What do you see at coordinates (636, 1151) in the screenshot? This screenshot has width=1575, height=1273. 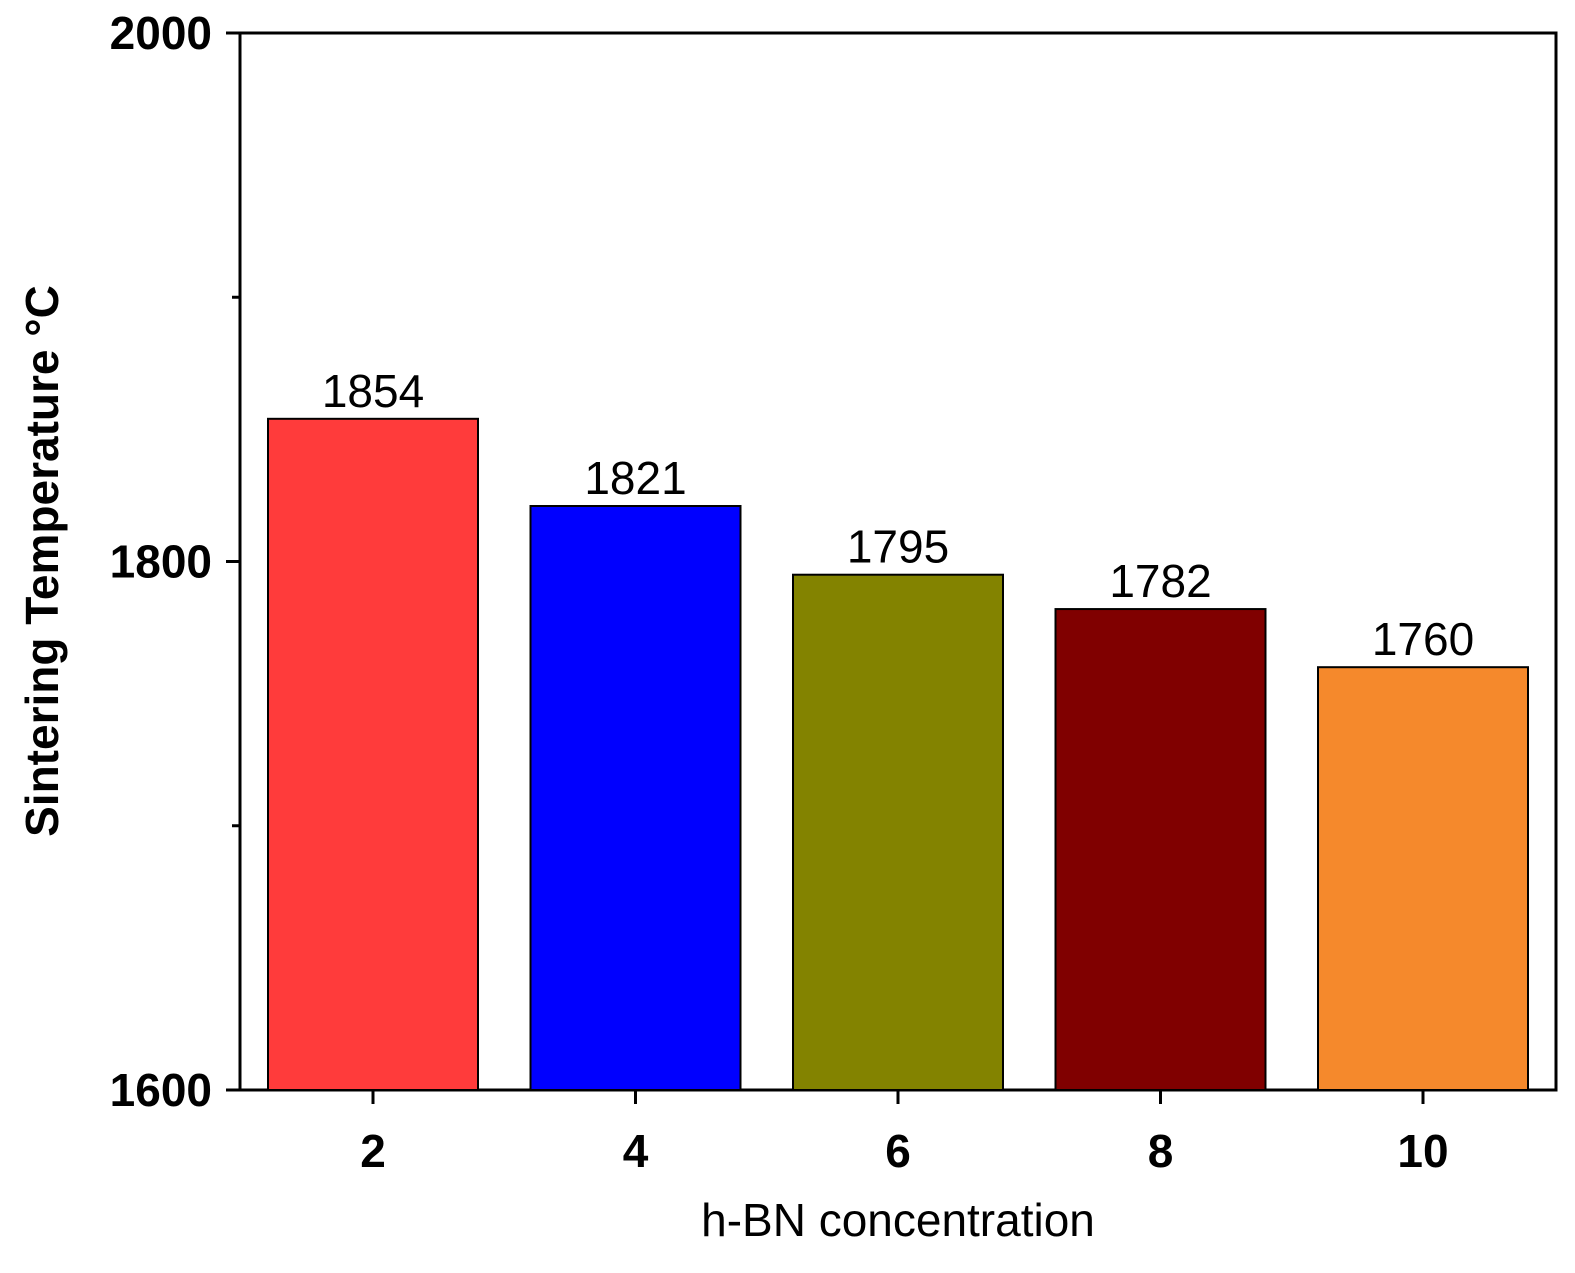 I see `x-tick-label-4: 4` at bounding box center [636, 1151].